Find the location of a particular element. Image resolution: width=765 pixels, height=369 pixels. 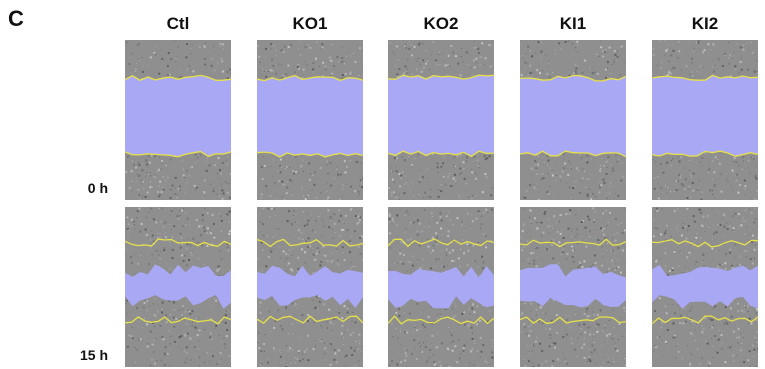

column-label-ki2: KI2 is located at coordinates (705, 23).